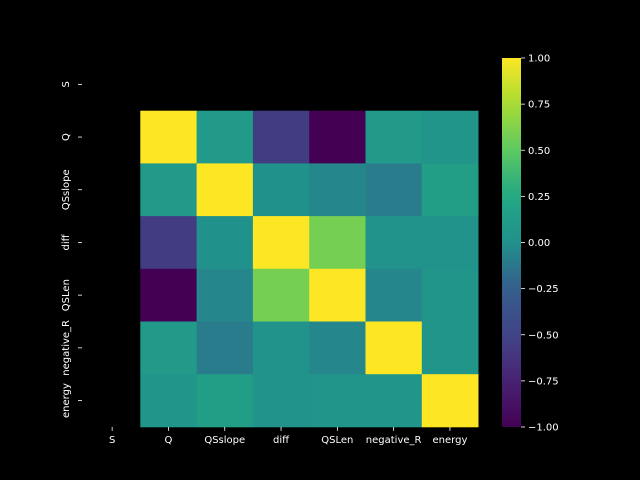  What do you see at coordinates (543, 335) in the screenshot?
I see `colorbar-tick-label: −0.50` at bounding box center [543, 335].